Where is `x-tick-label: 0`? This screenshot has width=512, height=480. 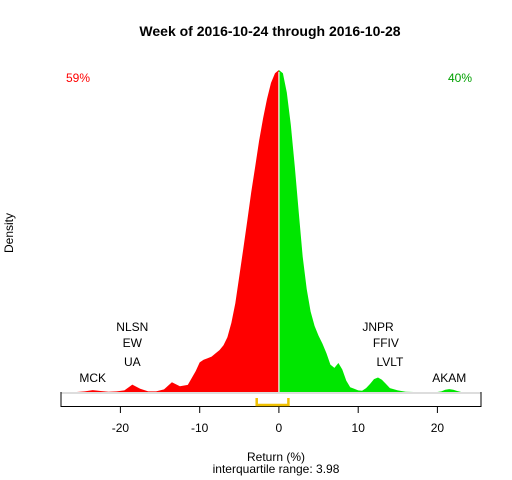
x-tick-label: 0 is located at coordinates (279, 428).